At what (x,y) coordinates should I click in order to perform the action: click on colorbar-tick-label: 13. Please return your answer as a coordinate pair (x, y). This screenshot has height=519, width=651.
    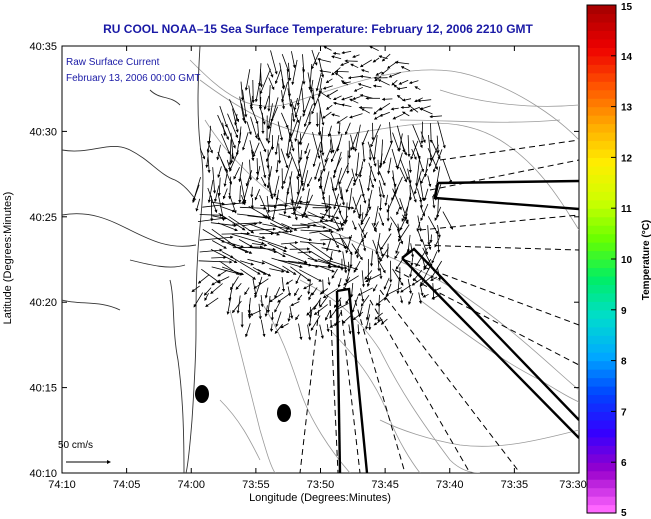
    Looking at the image, I should click on (627, 108).